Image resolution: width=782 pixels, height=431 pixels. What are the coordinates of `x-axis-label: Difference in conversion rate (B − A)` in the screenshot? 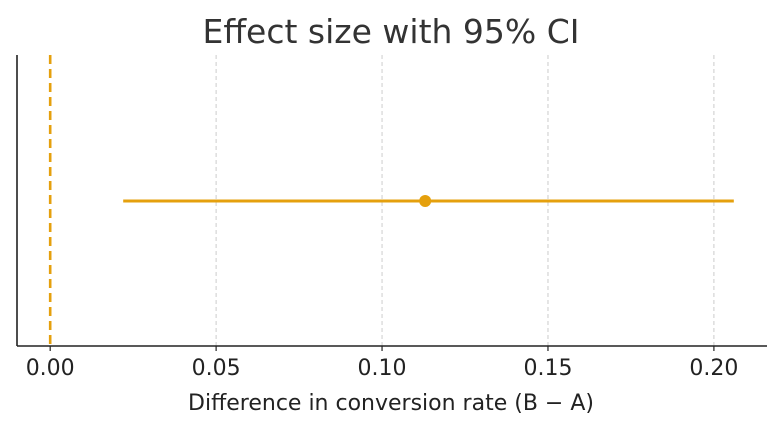 It's located at (391, 403).